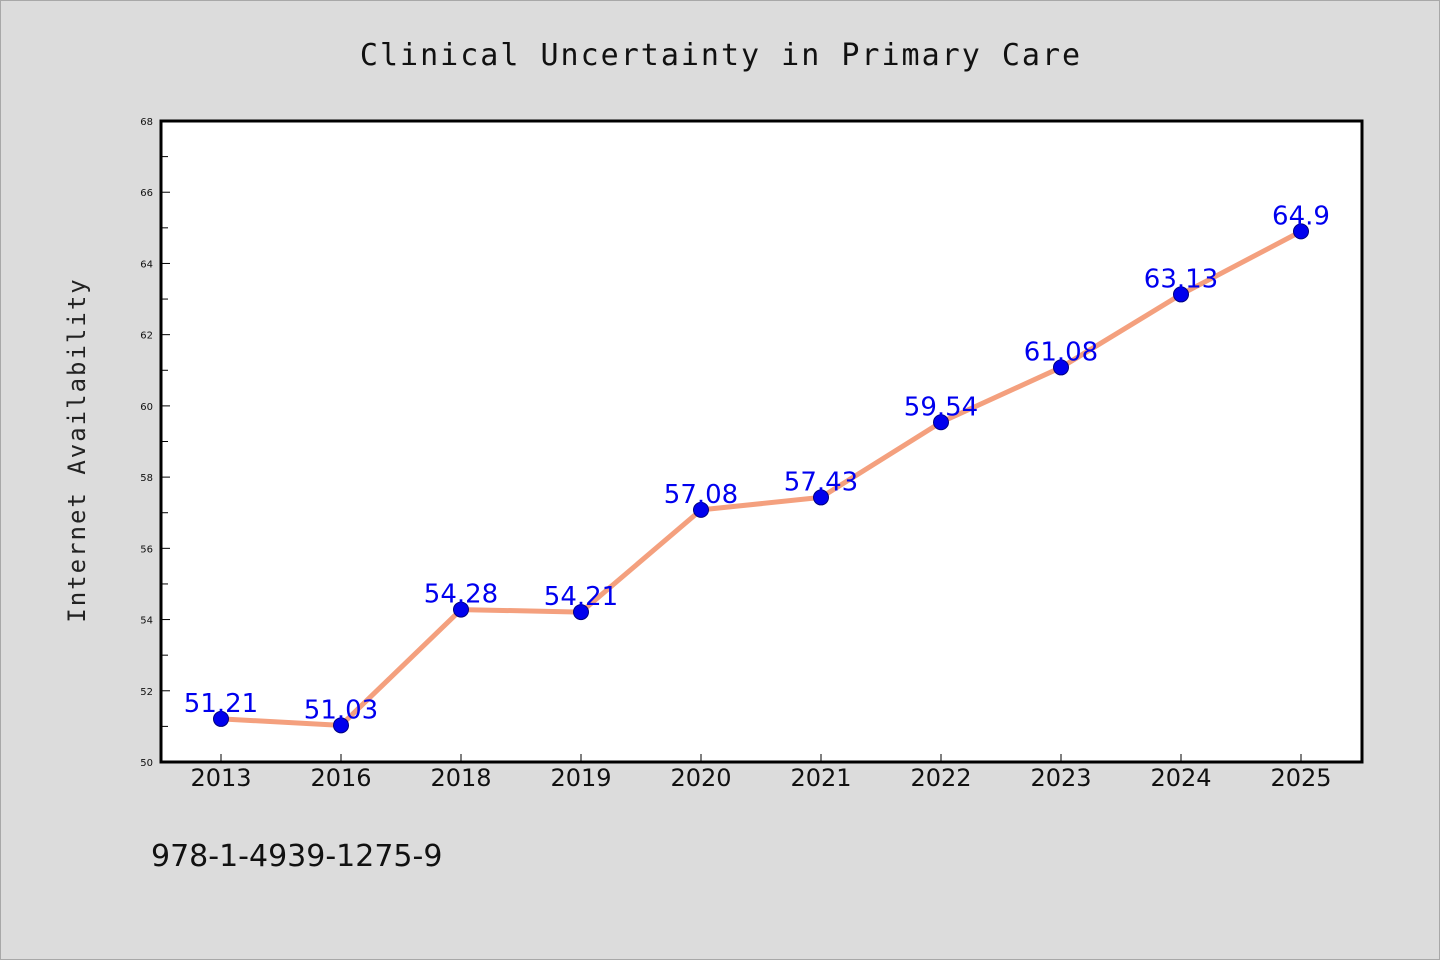 The height and width of the screenshot is (960, 1440). I want to click on data-label: 59.54, so click(941, 407).